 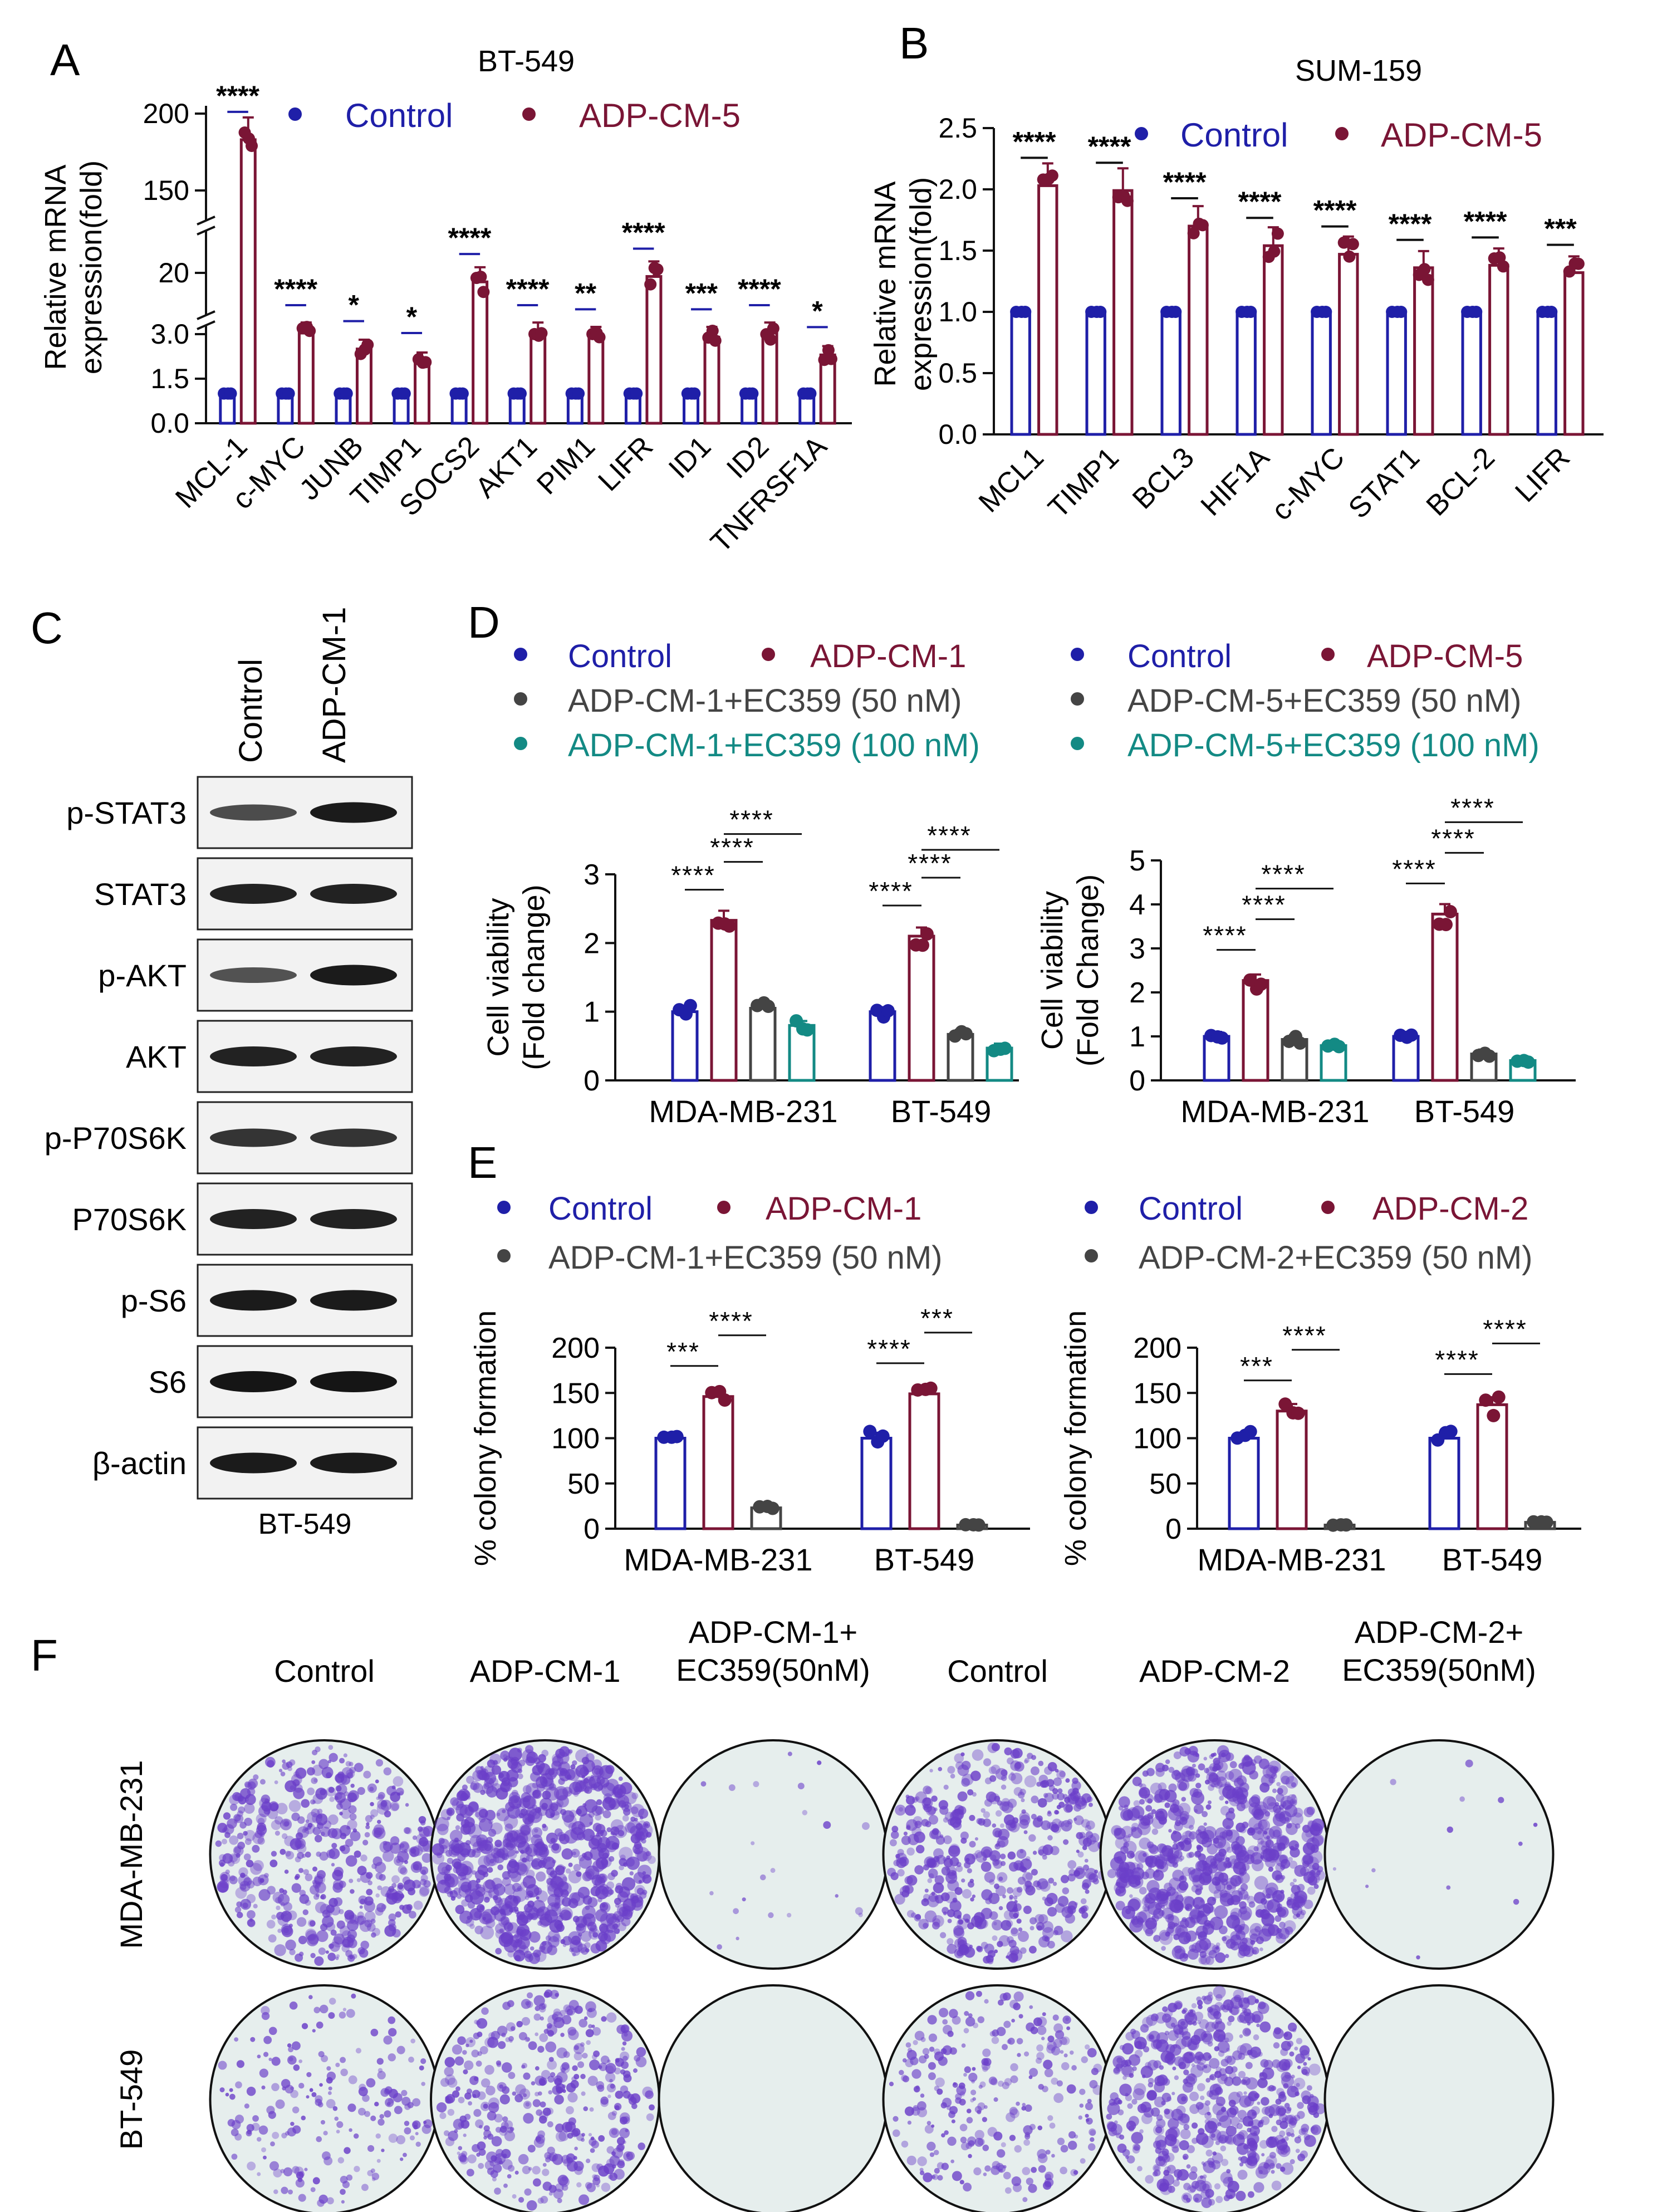 What do you see at coordinates (251, 711) in the screenshot?
I see `blot-lane-label-control: Control` at bounding box center [251, 711].